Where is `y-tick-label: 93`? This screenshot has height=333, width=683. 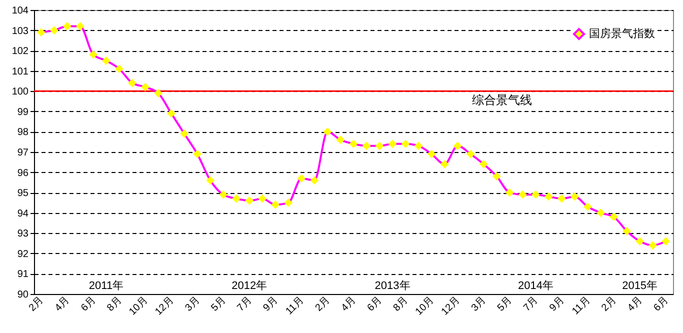 y-tick-label: 93 is located at coordinates (23, 234).